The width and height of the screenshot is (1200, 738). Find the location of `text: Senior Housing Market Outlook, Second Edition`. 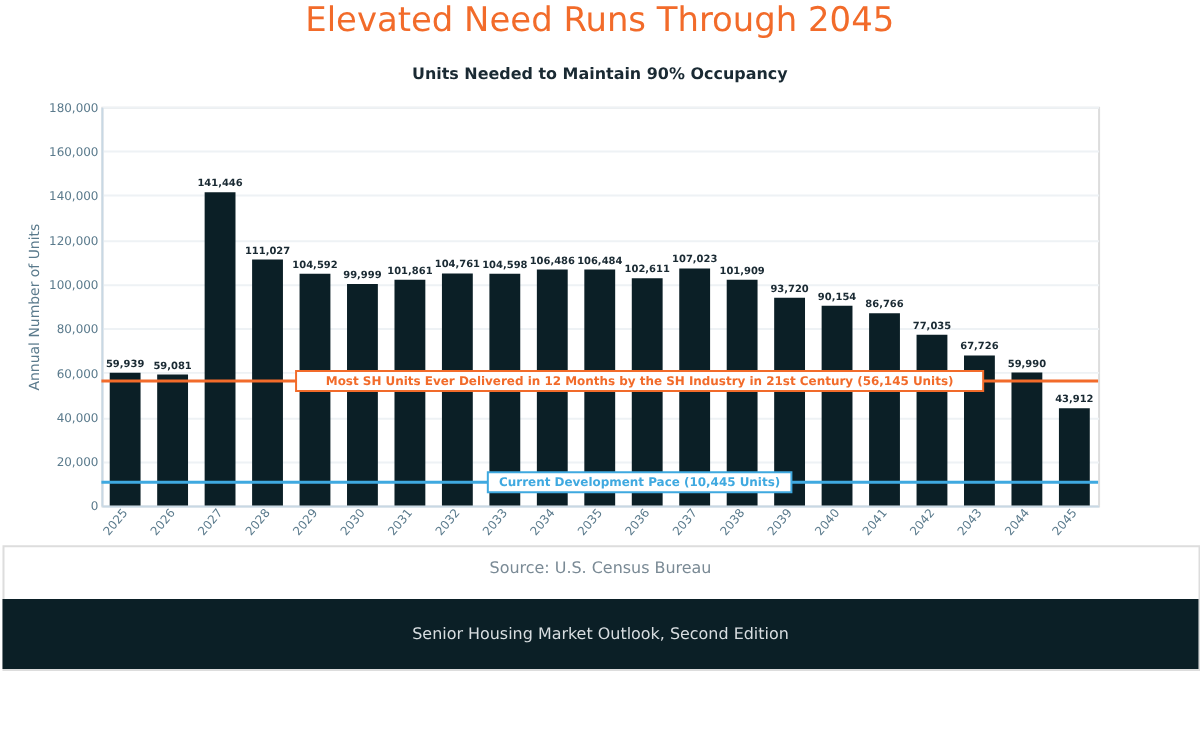

text: Senior Housing Market Outlook, Second Edition is located at coordinates (600, 633).